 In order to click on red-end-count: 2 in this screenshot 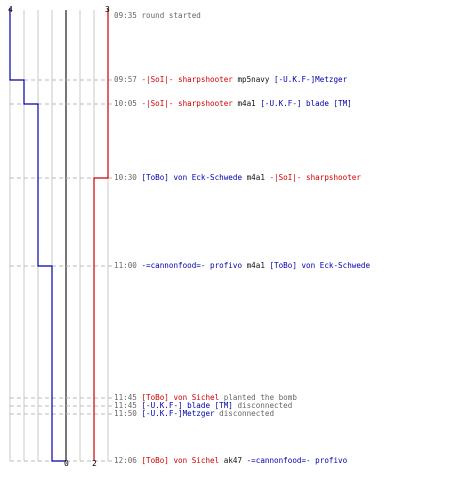, I will do `click(94, 463)`.